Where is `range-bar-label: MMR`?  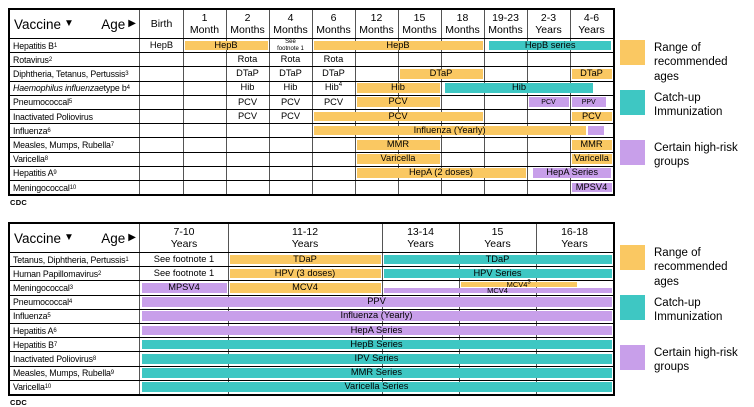
range-bar-label: MMR is located at coordinates (591, 144).